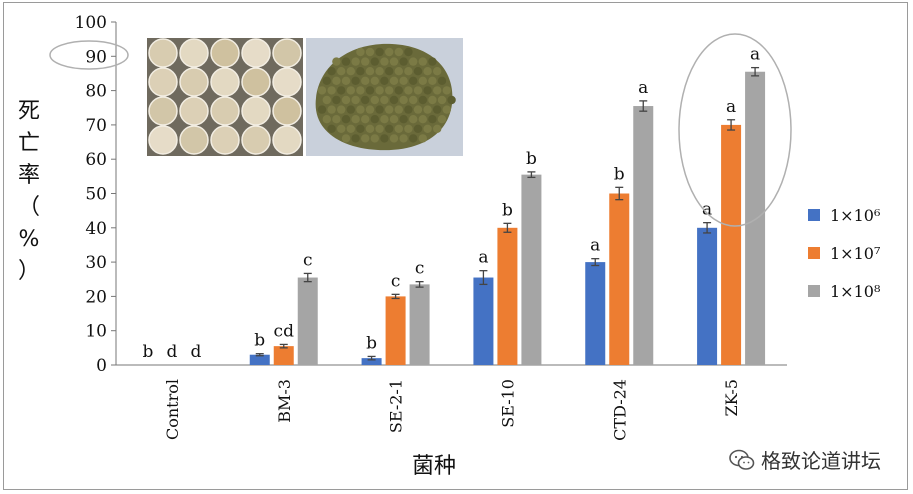 The image size is (913, 494). What do you see at coordinates (619, 410) in the screenshot?
I see `x-tick-label: CTD-24` at bounding box center [619, 410].